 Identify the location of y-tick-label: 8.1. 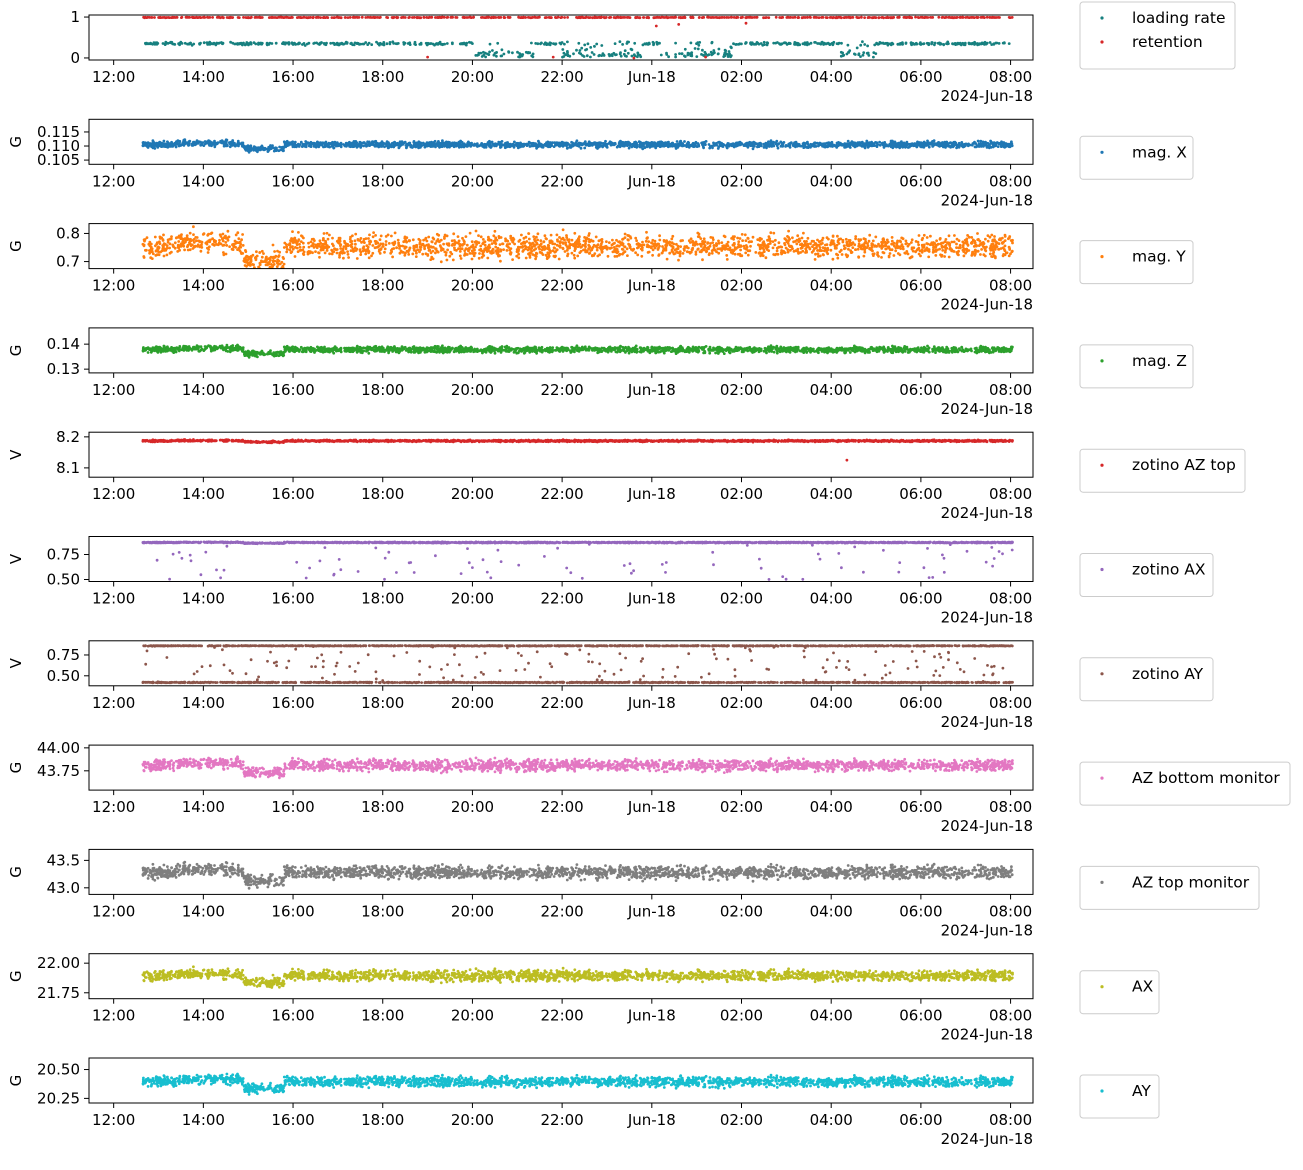
(68, 468).